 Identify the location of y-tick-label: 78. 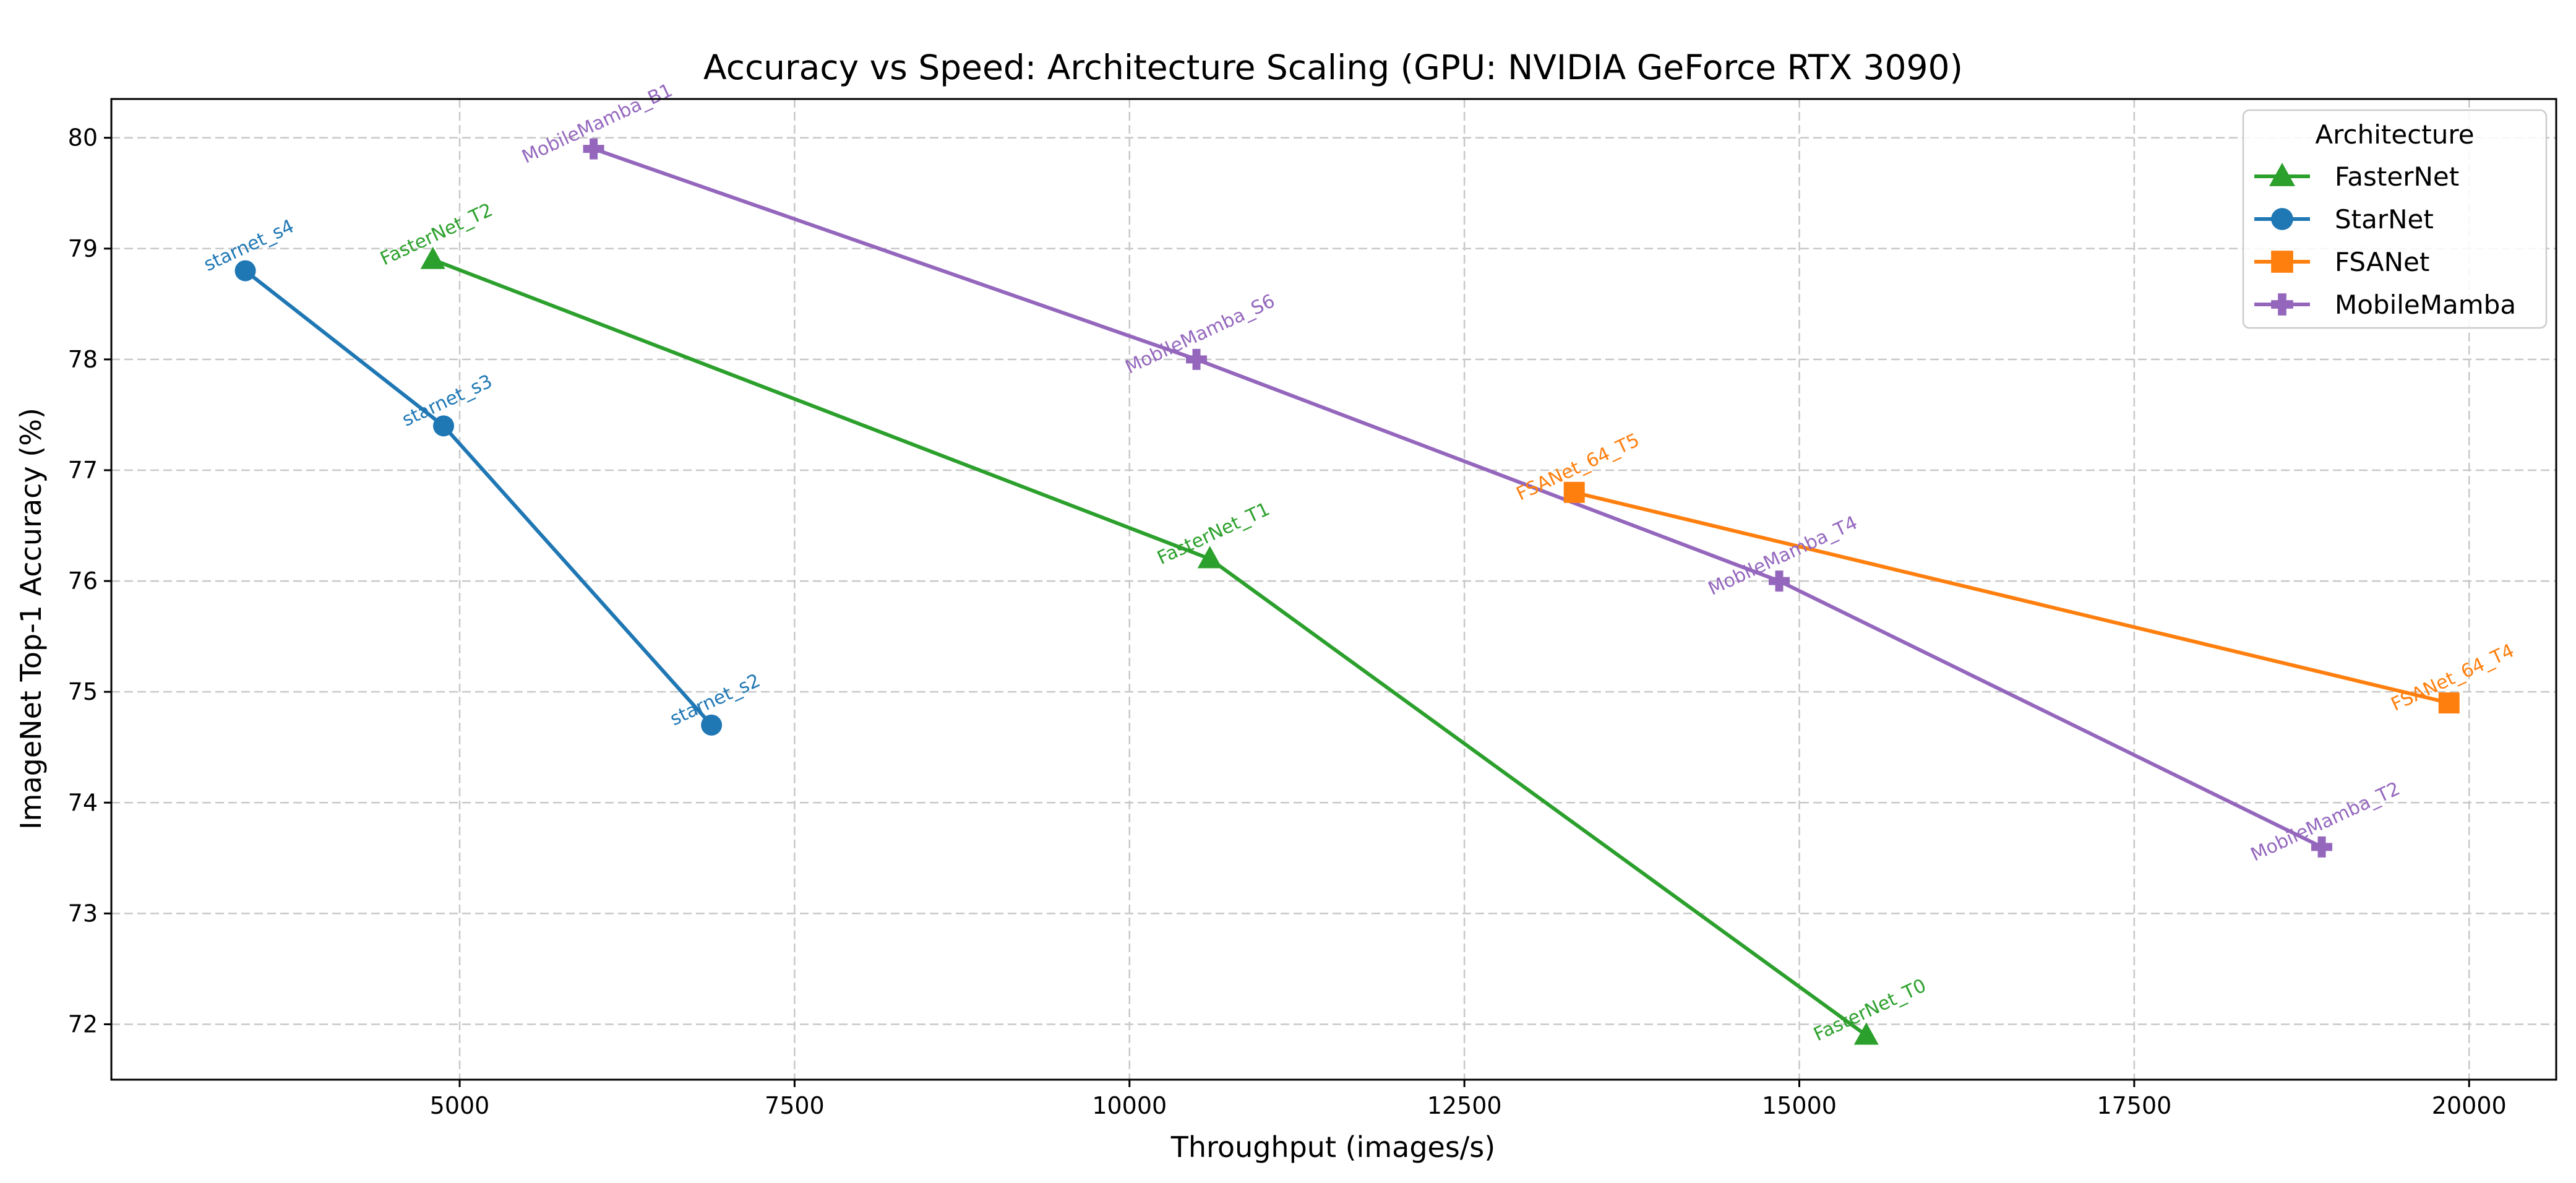
(83, 359).